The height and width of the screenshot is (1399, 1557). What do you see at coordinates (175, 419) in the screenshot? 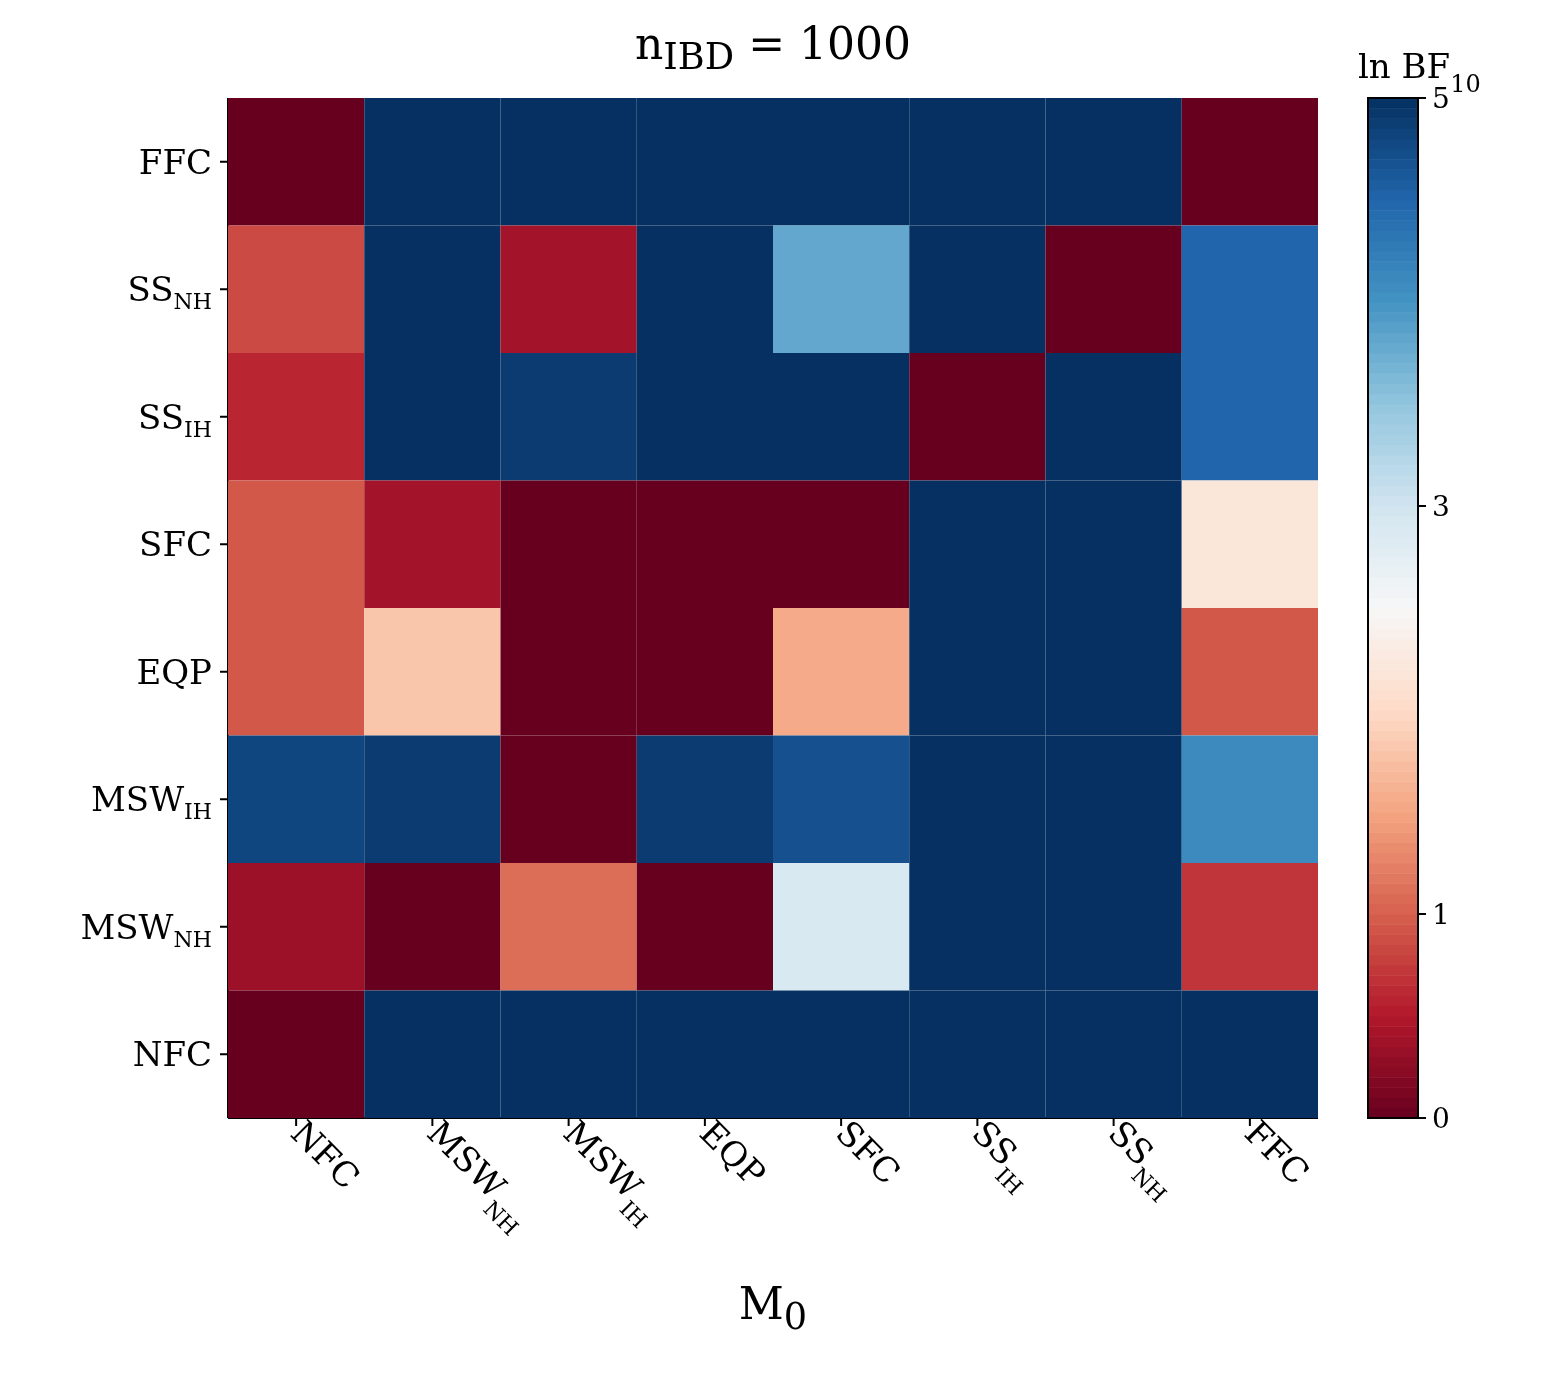
I see `y-tick-label: SS$_{IH}$` at bounding box center [175, 419].